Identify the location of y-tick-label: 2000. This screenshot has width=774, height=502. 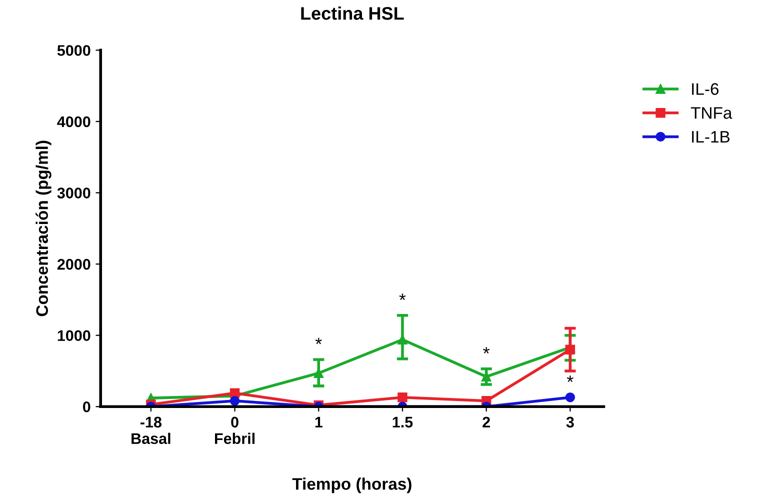
(73, 264).